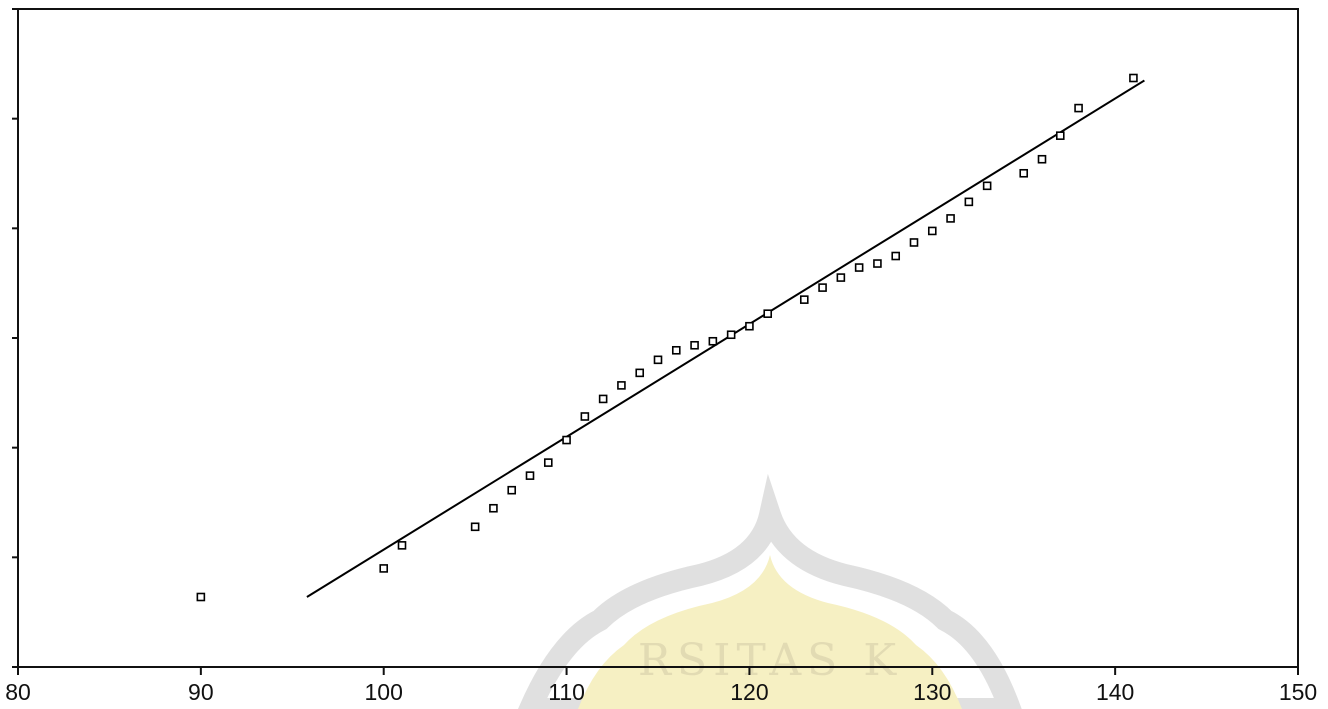 The height and width of the screenshot is (709, 1328). What do you see at coordinates (770, 632) in the screenshot?
I see `watermark-arch-inner` at bounding box center [770, 632].